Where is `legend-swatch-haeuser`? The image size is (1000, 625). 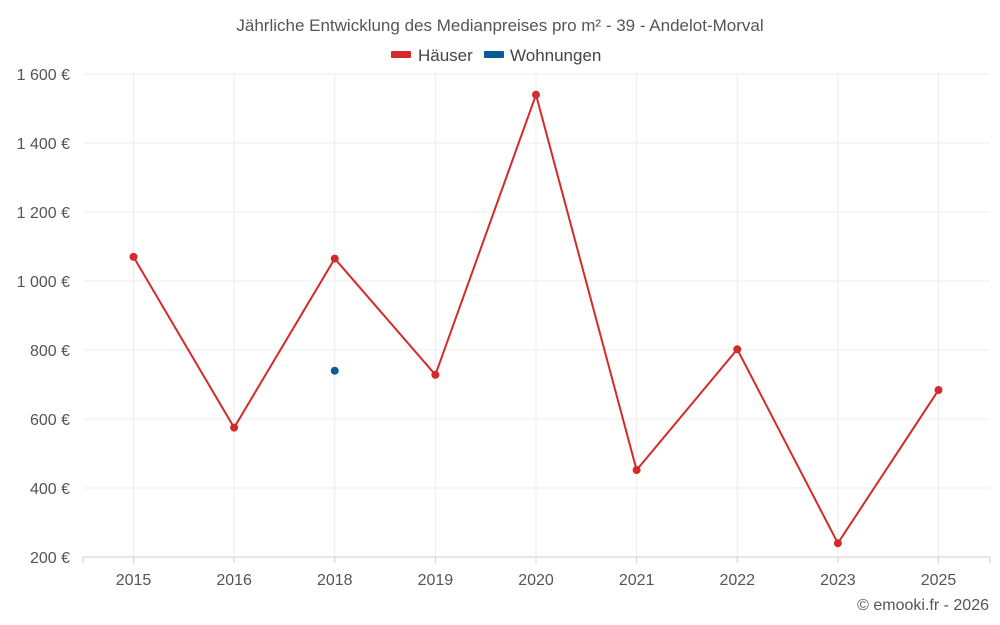
legend-swatch-haeuser is located at coordinates (401, 54).